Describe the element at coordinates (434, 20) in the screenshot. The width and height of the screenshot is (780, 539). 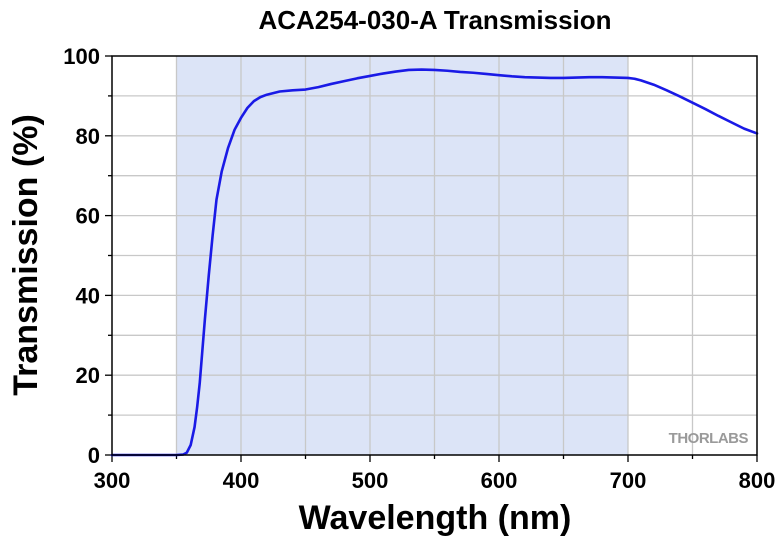
I see `chart-title: ACA254-030-A Transmission` at that location.